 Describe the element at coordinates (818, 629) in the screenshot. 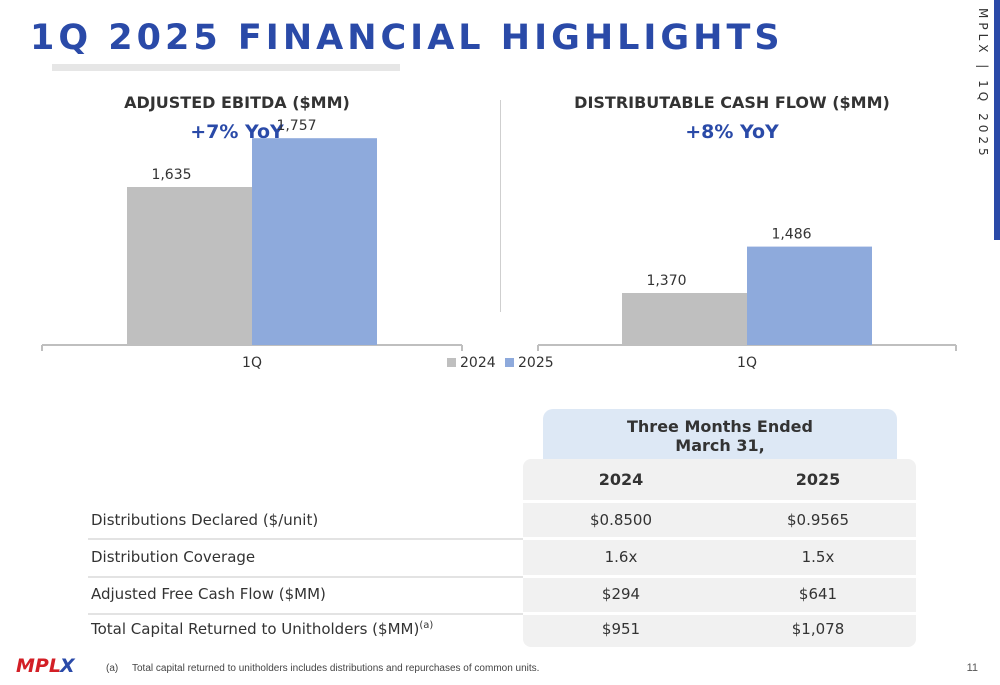

I see `cell-capital-returned-2025: $1,078` at that location.